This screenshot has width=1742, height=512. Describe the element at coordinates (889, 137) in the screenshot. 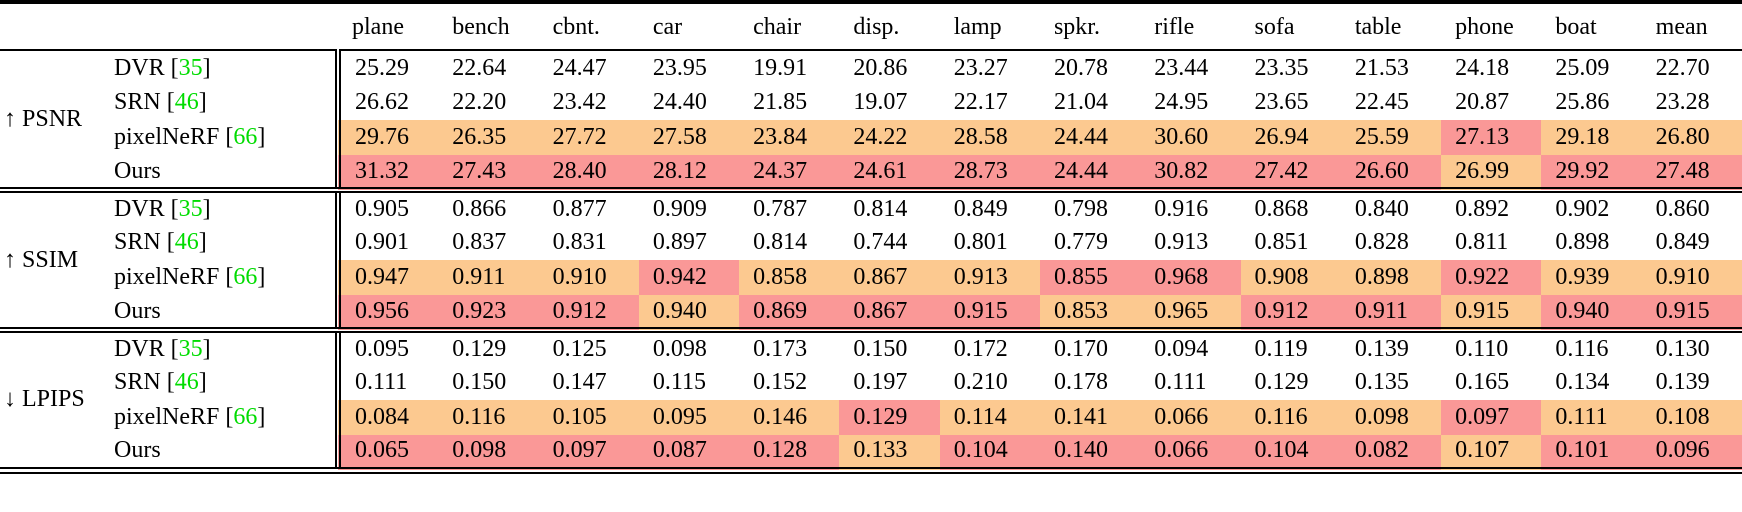

I see `value-cell: 24.22` at that location.